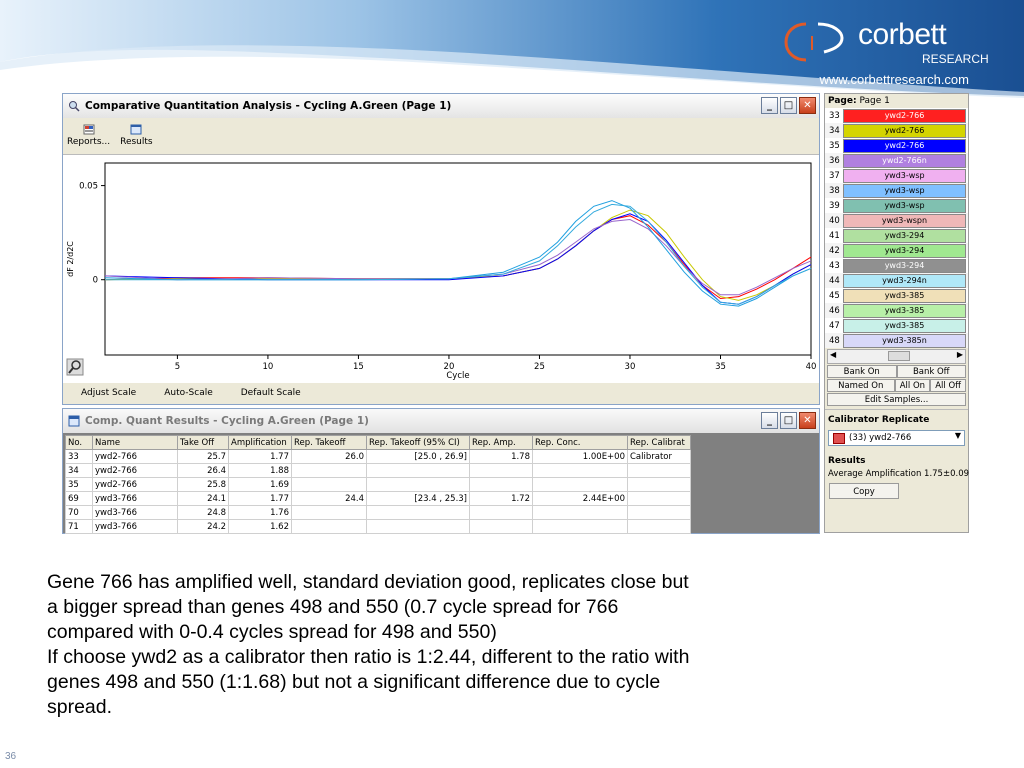  I want to click on sample-row: 45 ywd3-385, so click(896, 295).